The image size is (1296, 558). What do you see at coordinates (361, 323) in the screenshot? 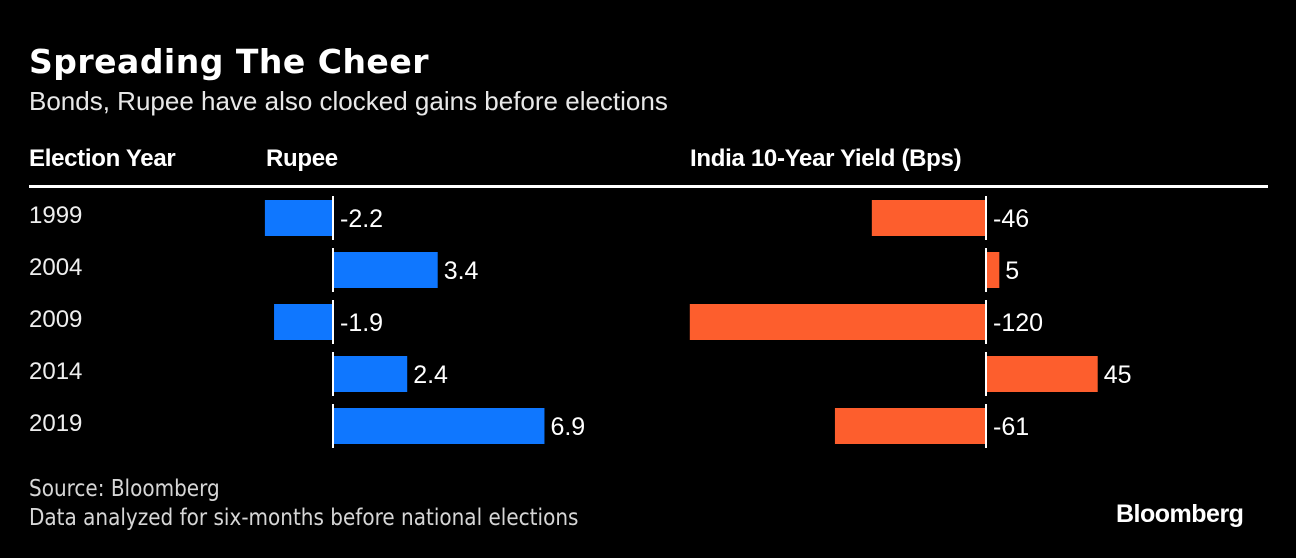
I see `data-label: -1.9` at bounding box center [361, 323].